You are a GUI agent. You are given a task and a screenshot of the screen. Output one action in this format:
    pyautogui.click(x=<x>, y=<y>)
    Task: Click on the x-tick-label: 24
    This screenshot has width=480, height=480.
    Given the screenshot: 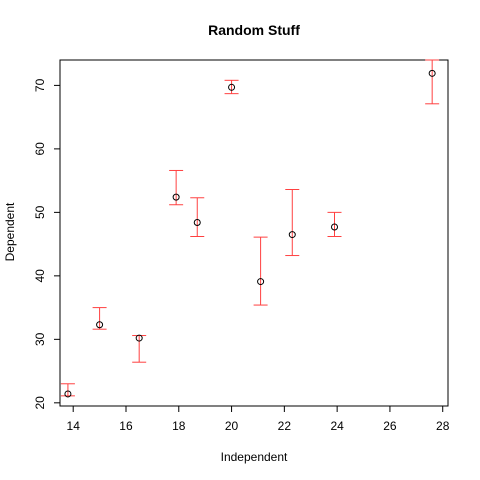 What is the action you would take?
    pyautogui.click(x=337, y=426)
    